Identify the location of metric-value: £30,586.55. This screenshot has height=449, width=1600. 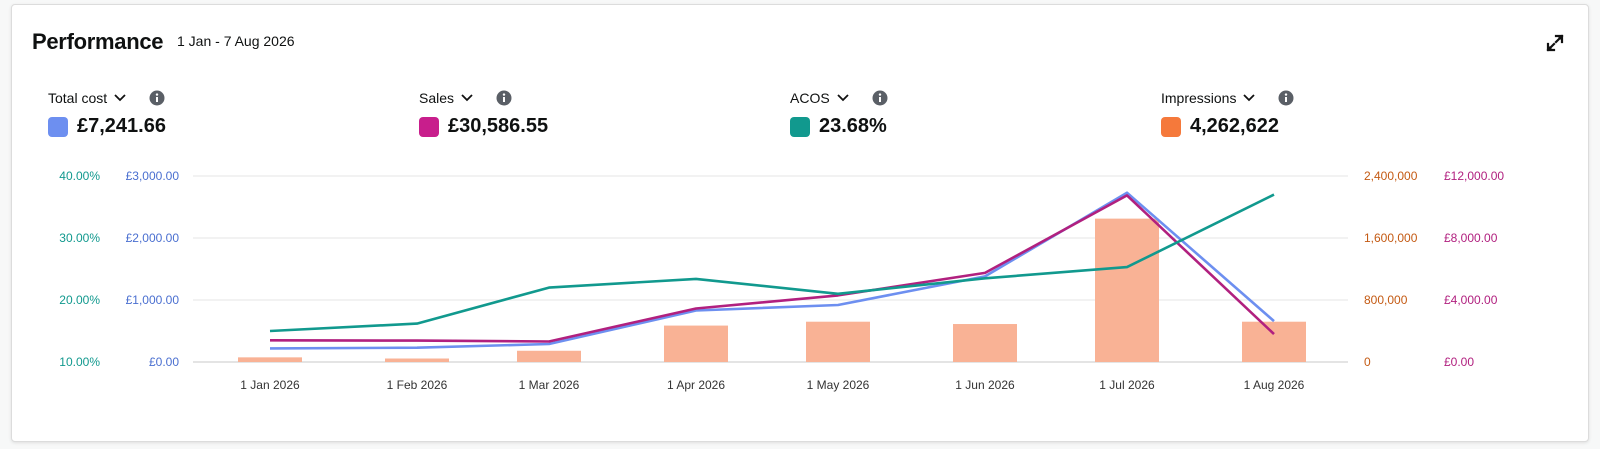
(498, 126).